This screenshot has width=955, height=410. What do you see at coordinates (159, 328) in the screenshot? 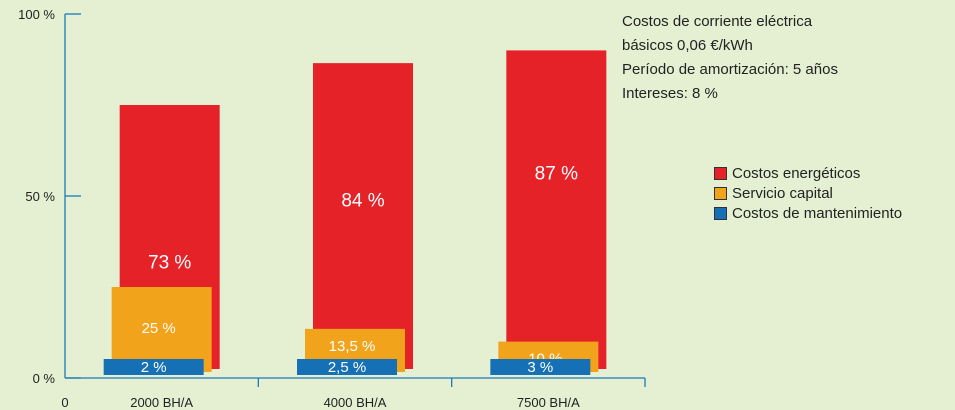
I see `data-label-capital: 25 %` at bounding box center [159, 328].